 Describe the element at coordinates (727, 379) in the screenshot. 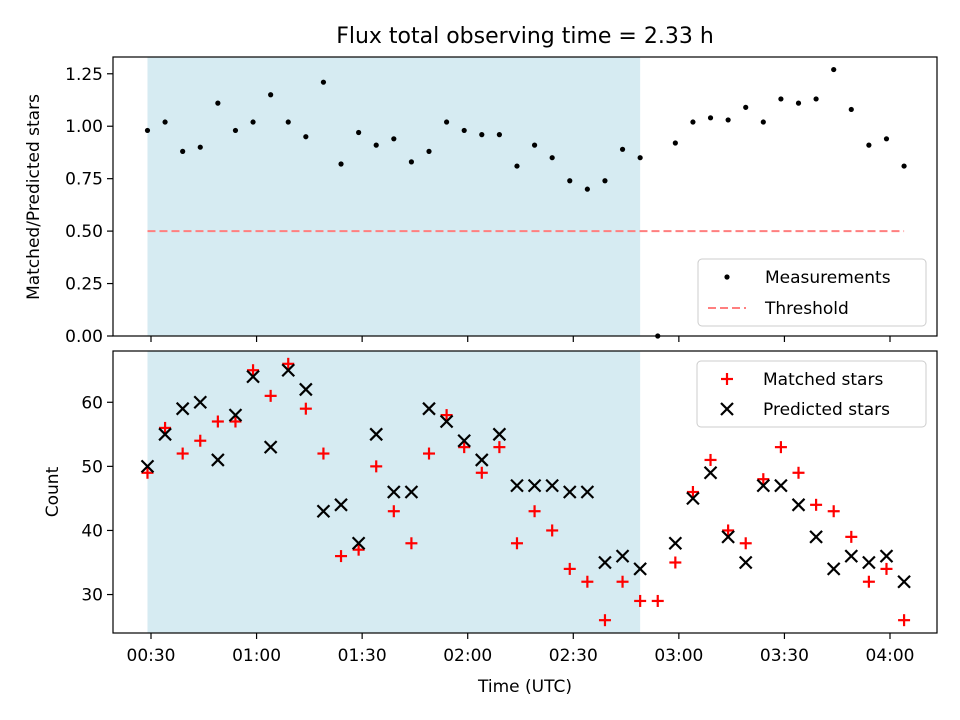

I see `legend-matched-marker` at that location.